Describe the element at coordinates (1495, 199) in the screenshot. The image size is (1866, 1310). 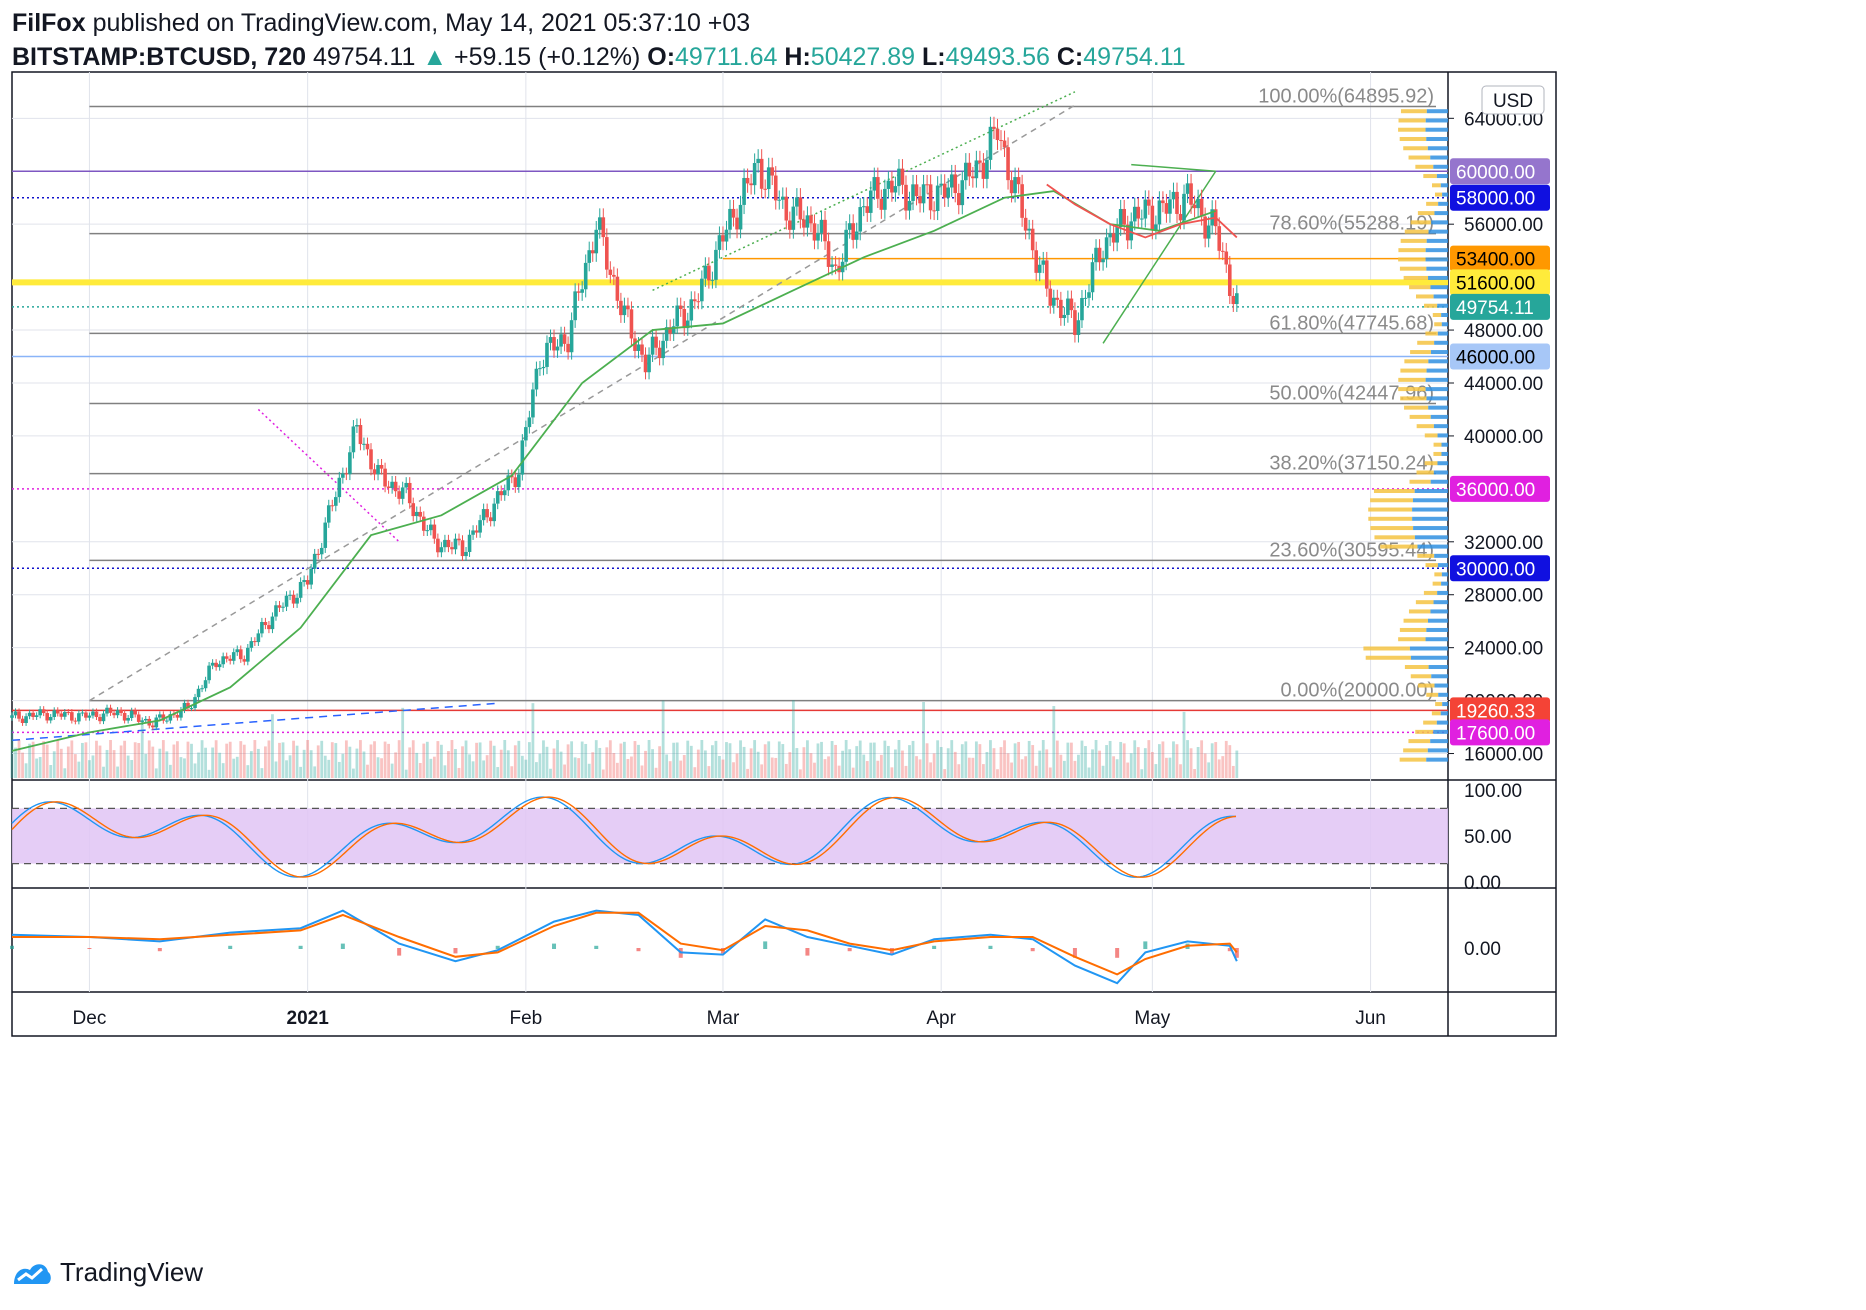
I see `price-level-tag-label: 58000.00` at that location.